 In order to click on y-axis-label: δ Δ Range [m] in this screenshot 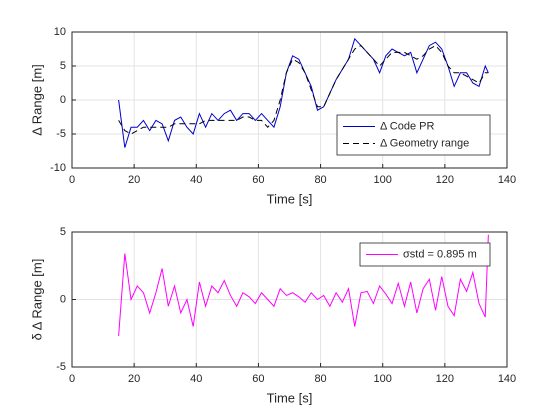, I will do `click(36, 300)`.